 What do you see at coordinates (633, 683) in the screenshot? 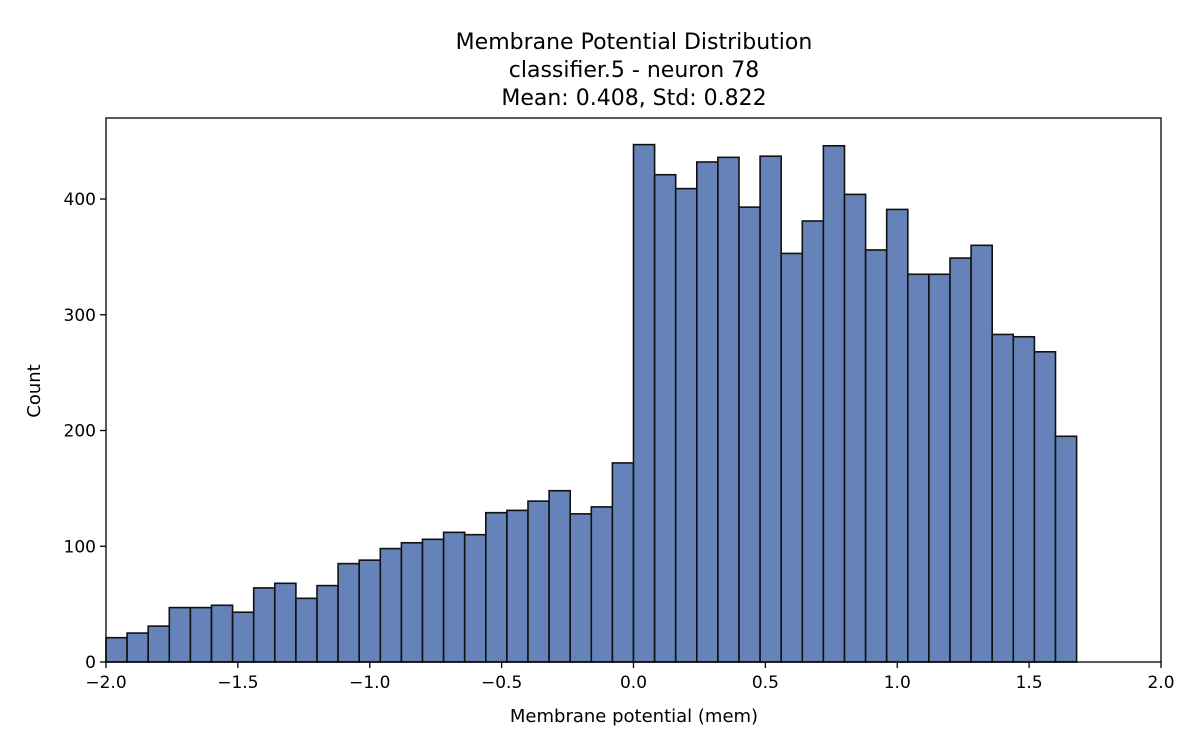
I see `x-tick-label: 0.0` at bounding box center [633, 683].